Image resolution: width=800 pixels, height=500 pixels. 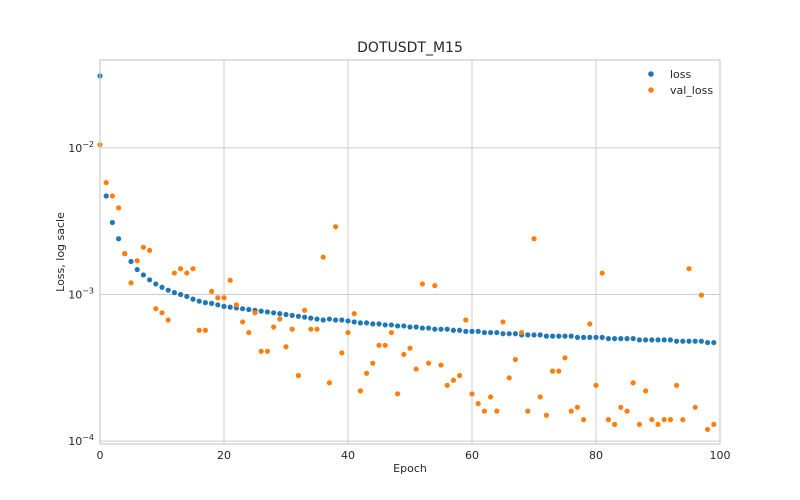 I want to click on x-tick-label: 60, so click(x=472, y=455).